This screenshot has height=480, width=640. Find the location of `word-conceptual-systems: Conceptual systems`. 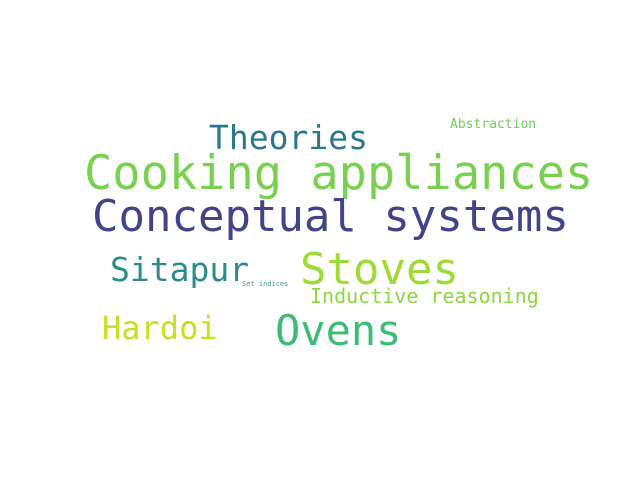

word-conceptual-systems: Conceptual systems is located at coordinates (330, 216).